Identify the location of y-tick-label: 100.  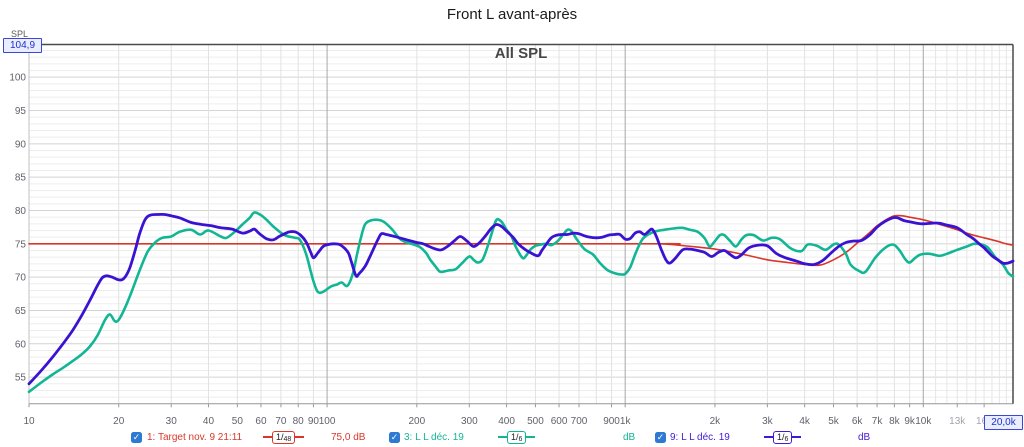
(17, 78).